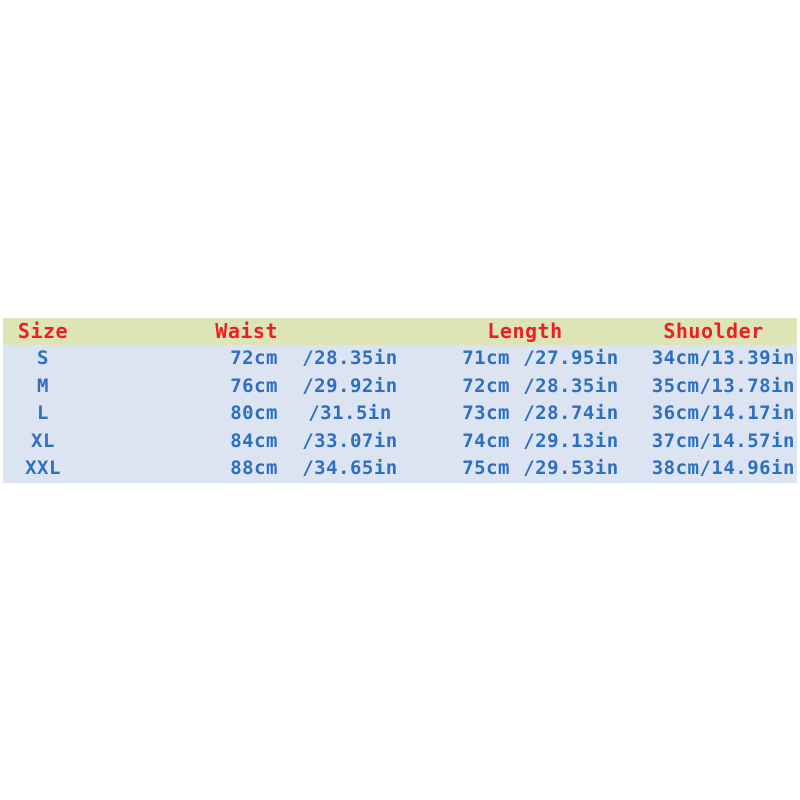 The image size is (800, 800). I want to click on header-length: Length, so click(525, 331).